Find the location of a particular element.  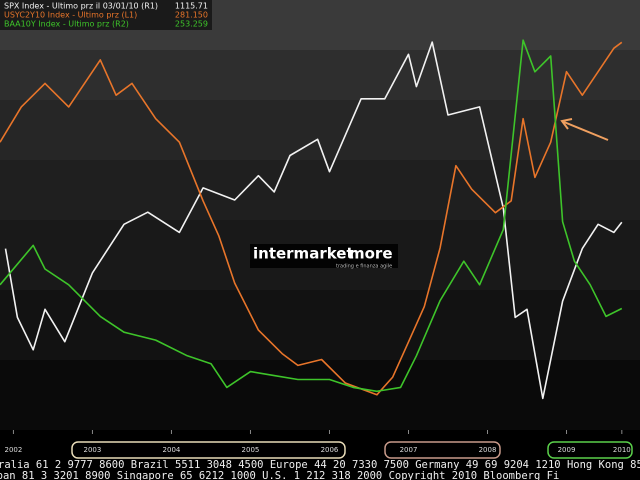

x-tick-label: 2007 is located at coordinates (409, 450).